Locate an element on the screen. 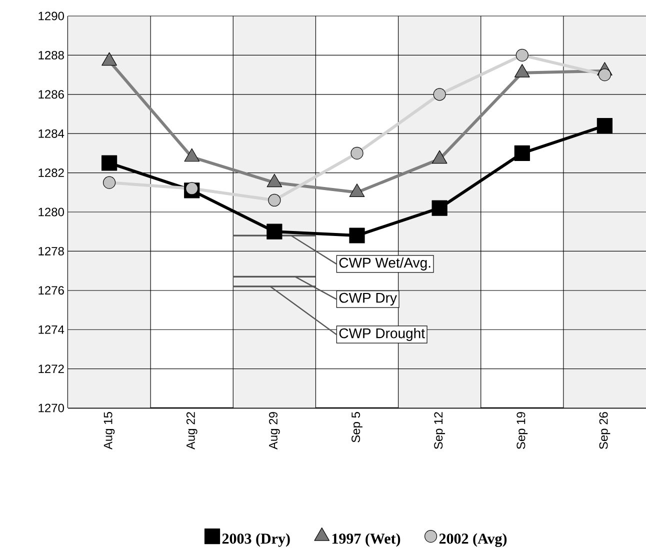 The height and width of the screenshot is (559, 646). y-tick-label: 1288 is located at coordinates (51, 55).